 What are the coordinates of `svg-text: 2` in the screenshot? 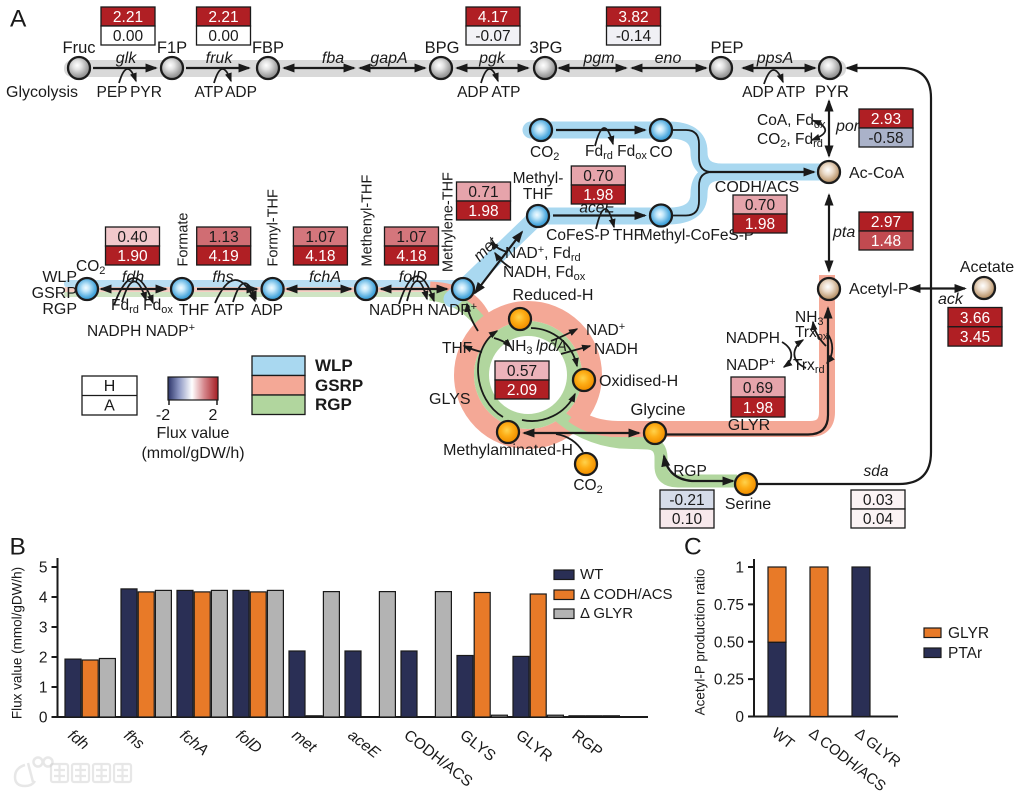 It's located at (43, 658).